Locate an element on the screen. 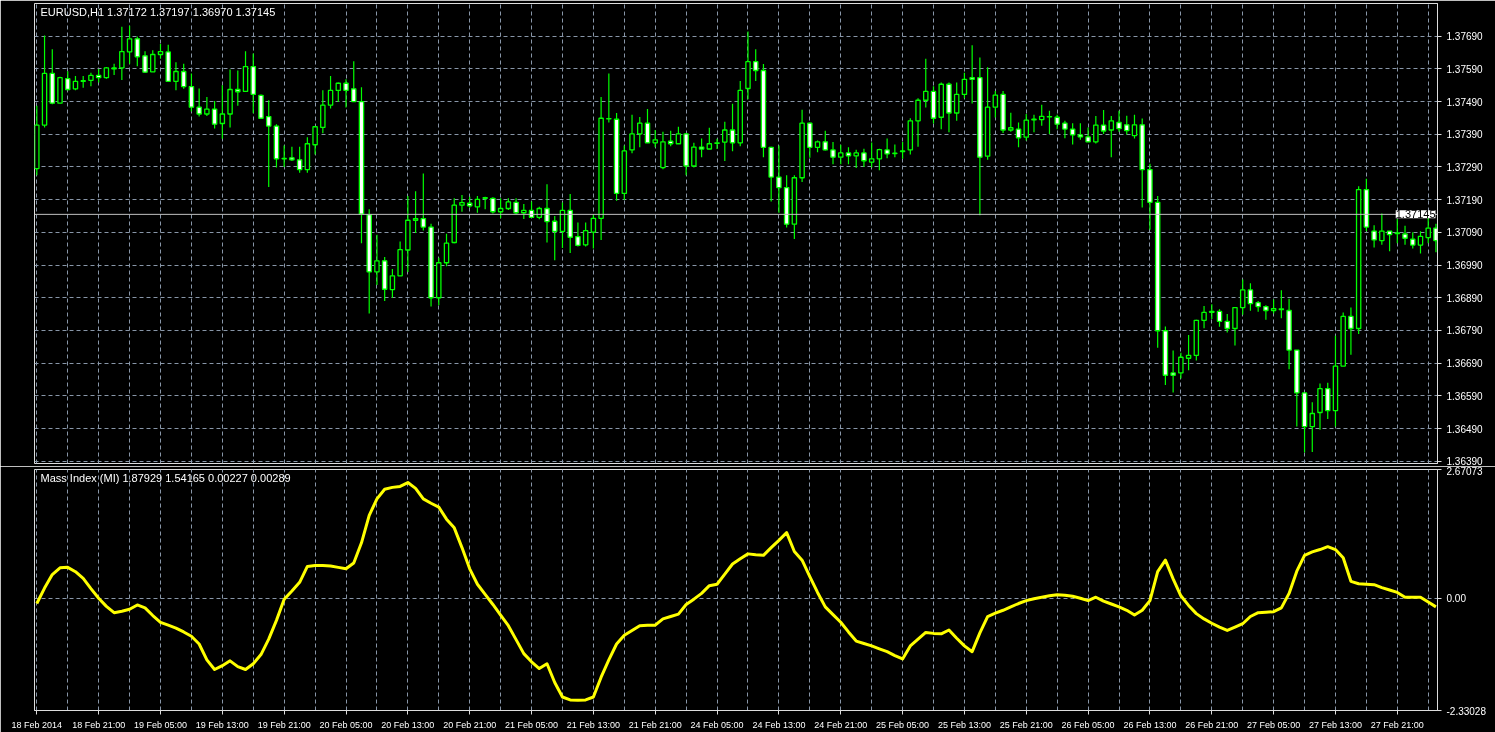 This screenshot has height=732, width=1495. x-tick-label: 21 Feb 05:00 is located at coordinates (532, 724).